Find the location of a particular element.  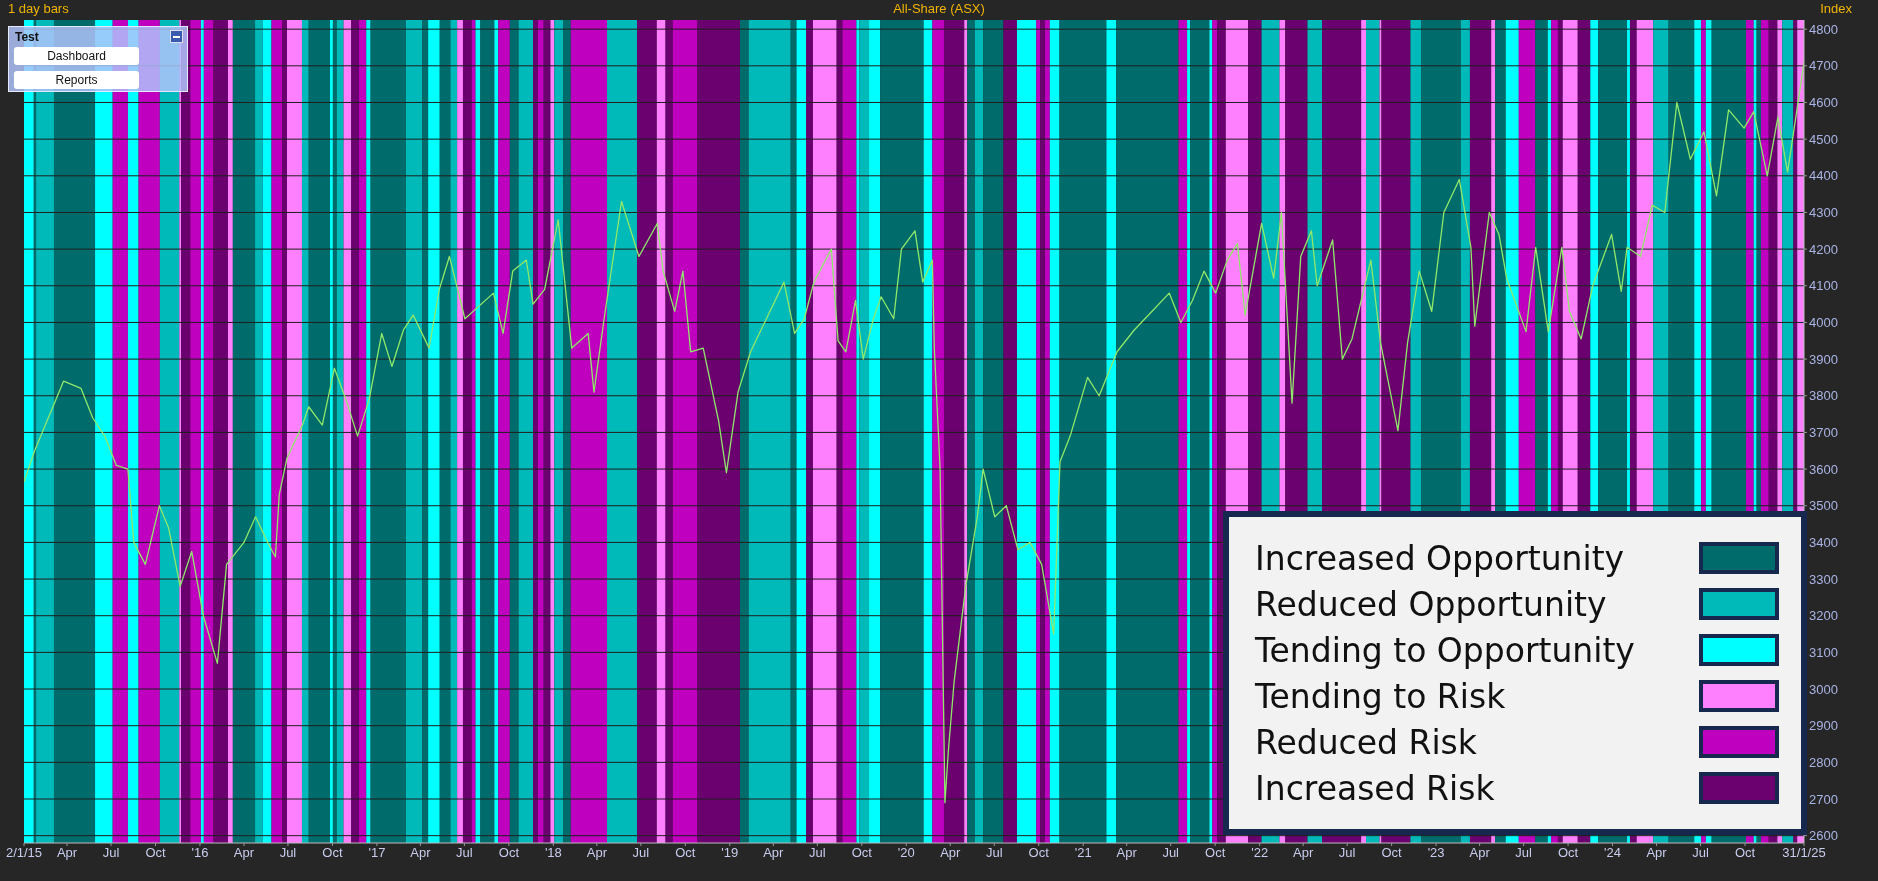

y-tick-label: 3100 is located at coordinates (1823, 652).